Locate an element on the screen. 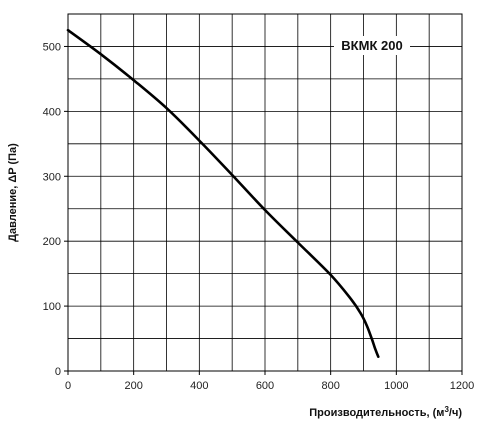 The height and width of the screenshot is (429, 478). y-tick-label: 500 is located at coordinates (52, 47).